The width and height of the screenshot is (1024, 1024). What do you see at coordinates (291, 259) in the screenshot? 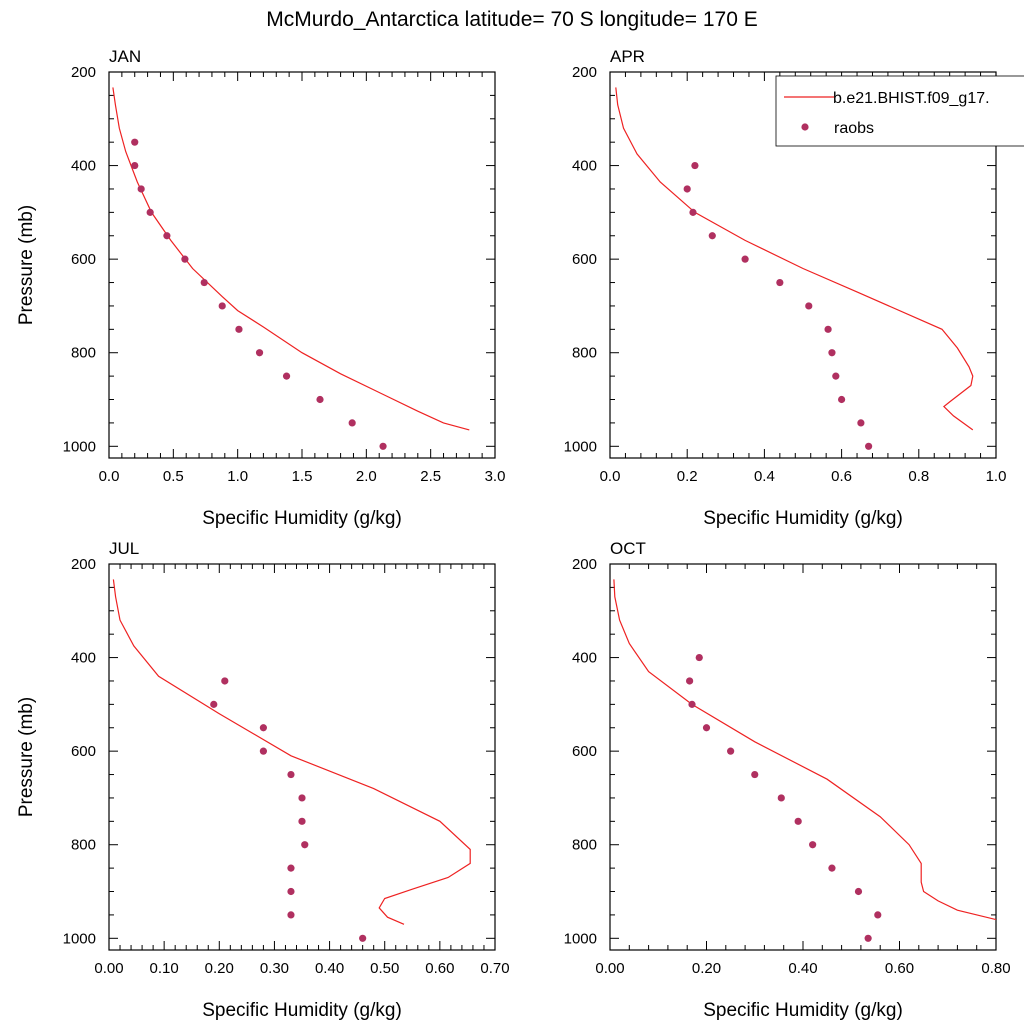
I see `model-line-jan` at bounding box center [291, 259].